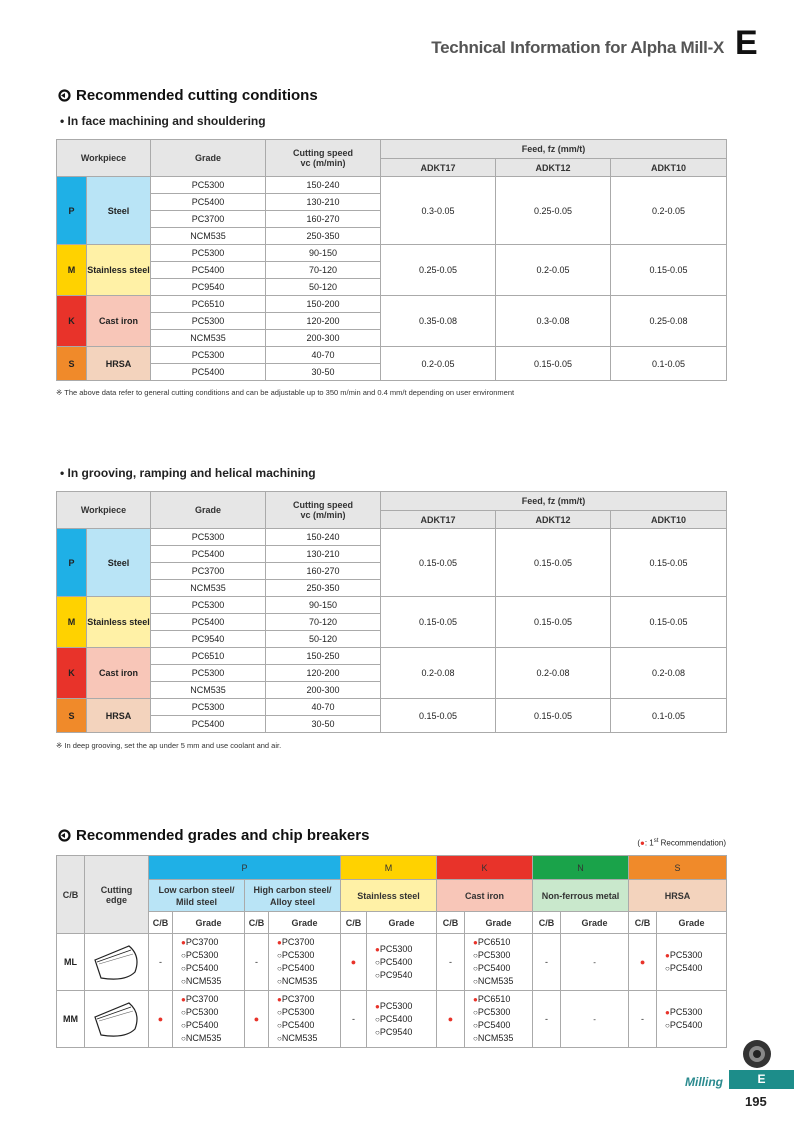 This screenshot has height=1123, width=794. What do you see at coordinates (757, 1054) in the screenshot?
I see `gear-icon` at bounding box center [757, 1054].